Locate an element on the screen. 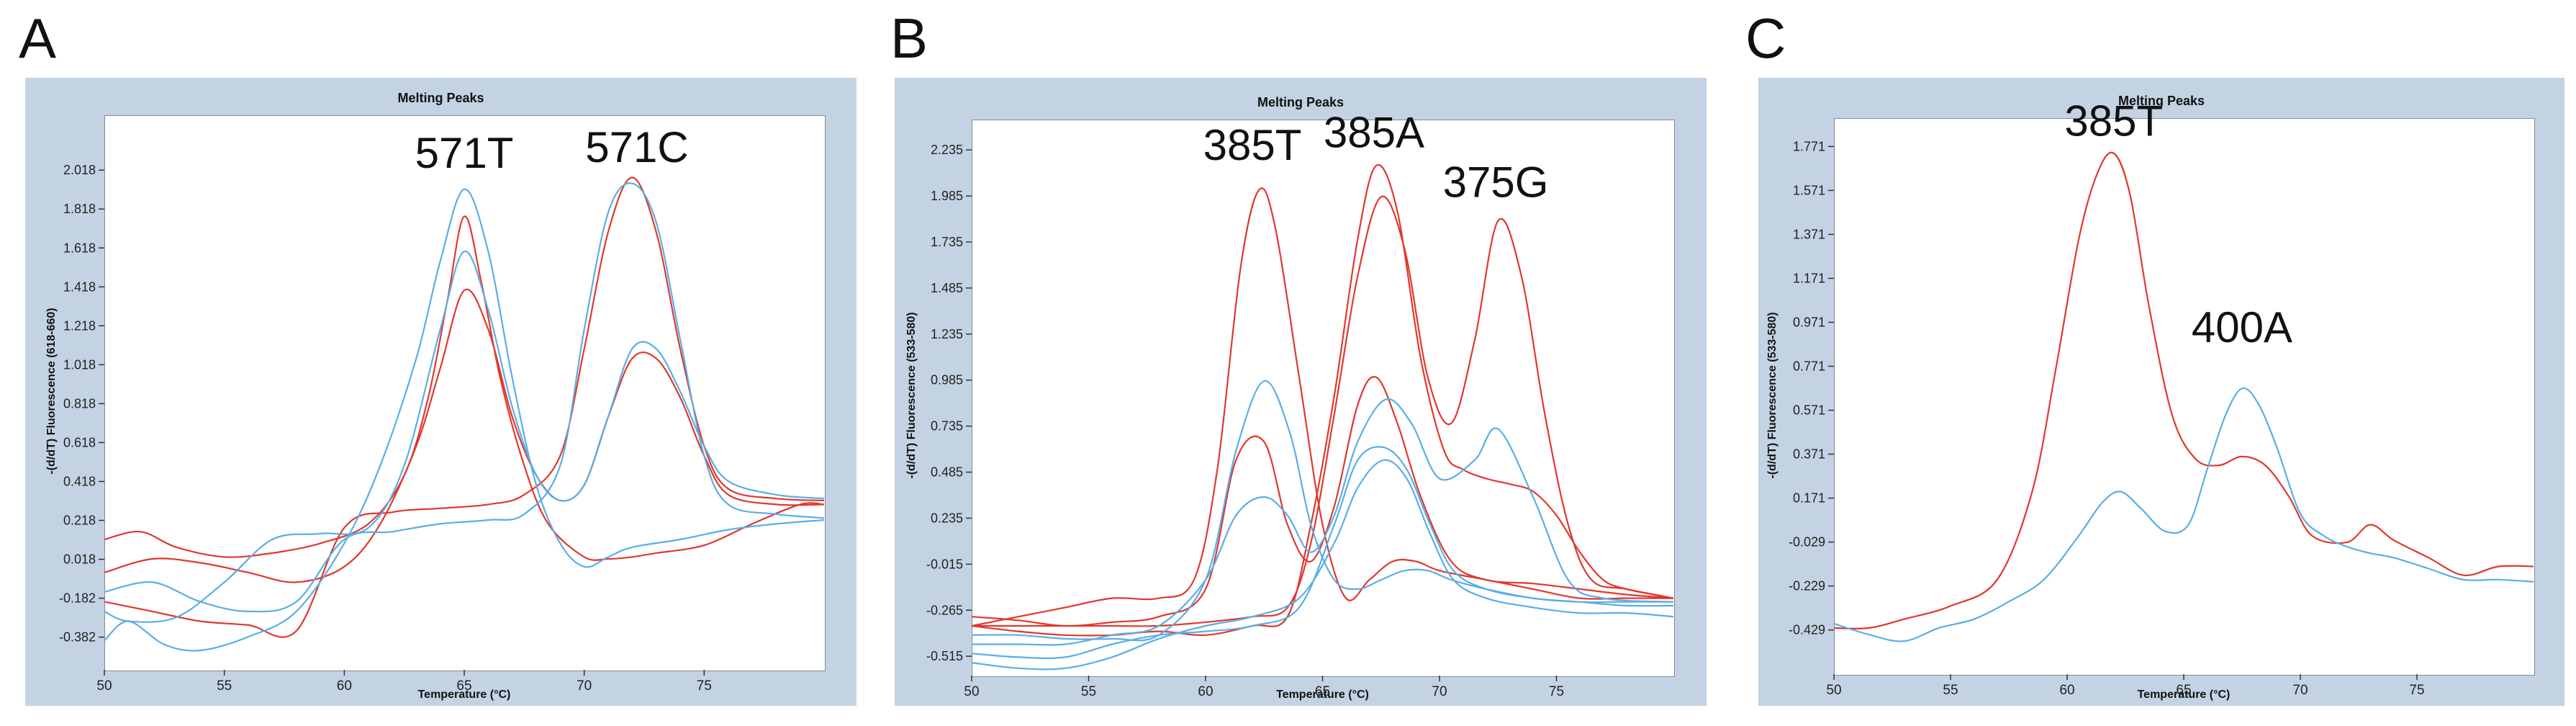 The height and width of the screenshot is (726, 2576). y-tick-label: 1.171 is located at coordinates (1809, 278).